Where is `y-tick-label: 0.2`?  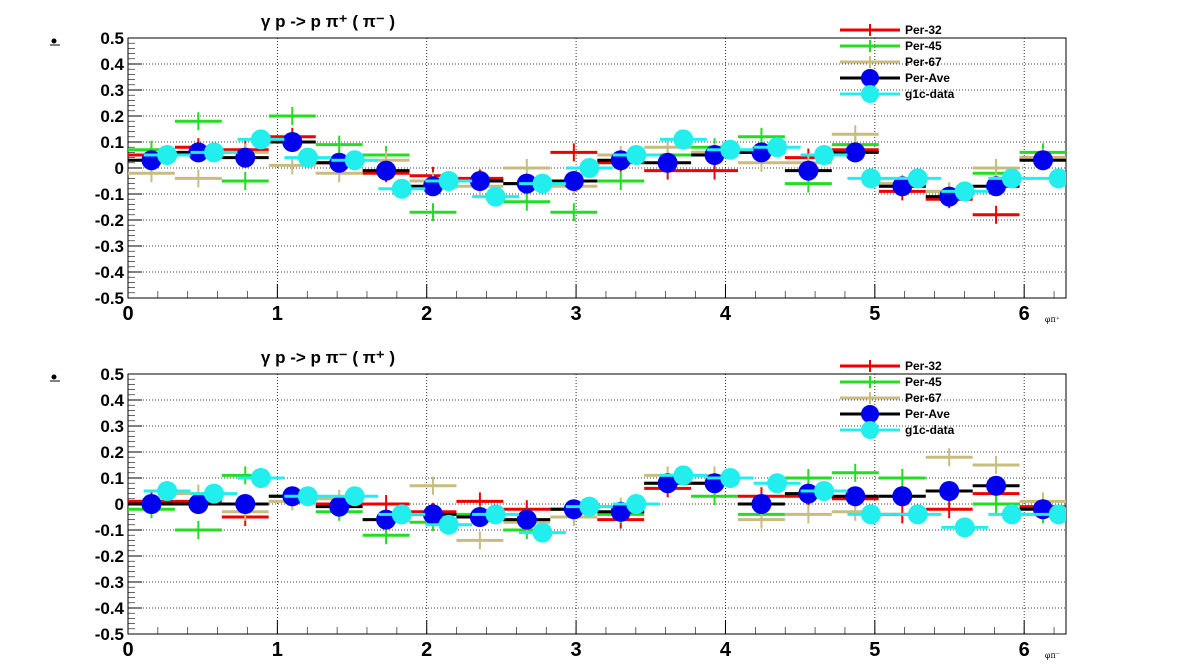 y-tick-label: 0.2 is located at coordinates (112, 116).